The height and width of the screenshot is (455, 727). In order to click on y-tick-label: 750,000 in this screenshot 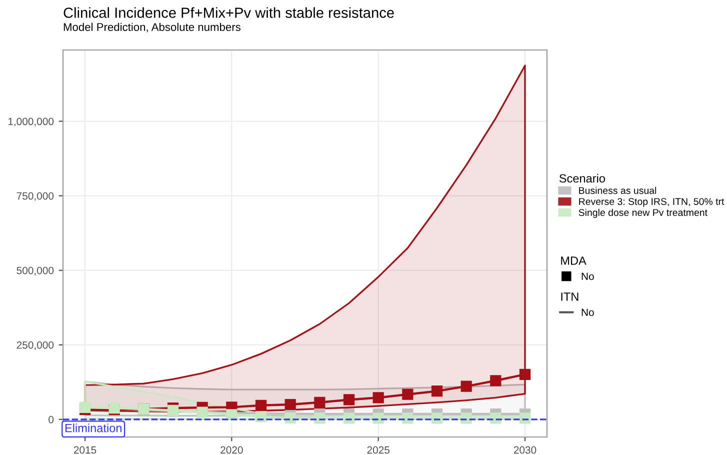, I will do `click(35, 196)`.